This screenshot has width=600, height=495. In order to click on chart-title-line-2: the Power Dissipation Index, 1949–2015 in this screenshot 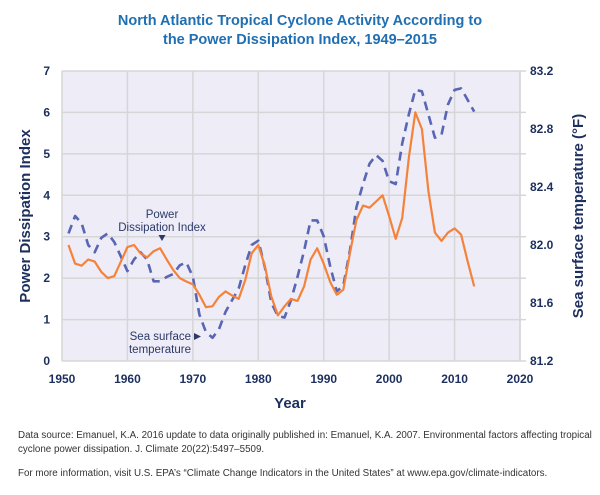, I will do `click(299, 40)`.